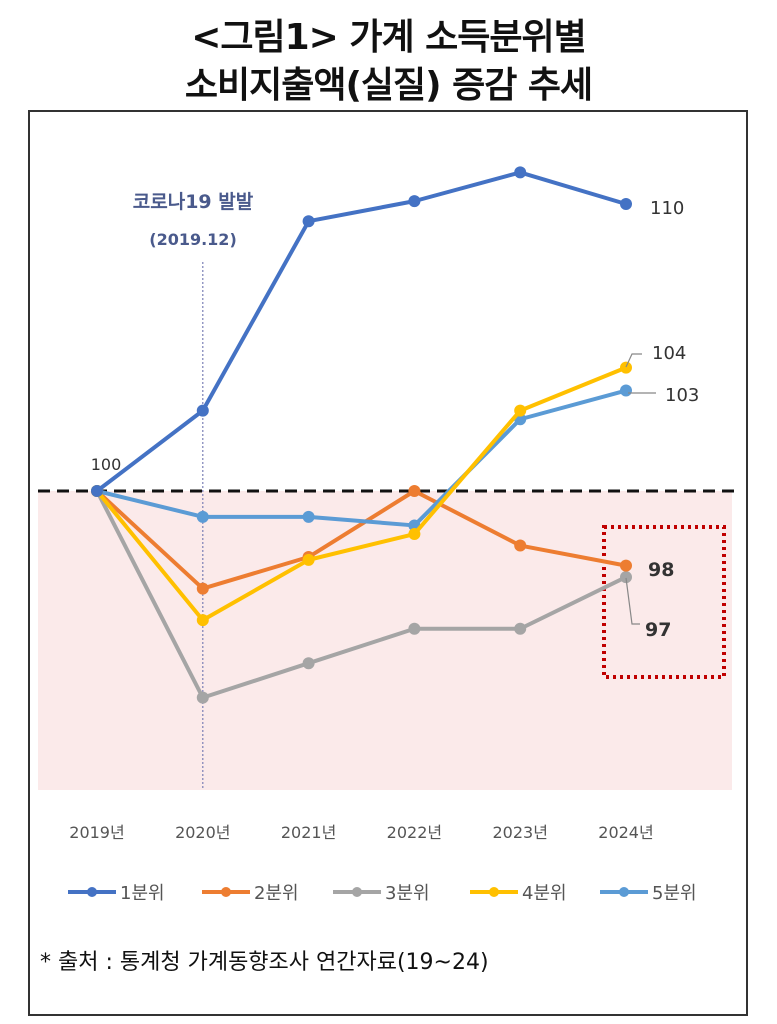  What do you see at coordinates (664, 602) in the screenshot?
I see `highlight-box` at bounding box center [664, 602].